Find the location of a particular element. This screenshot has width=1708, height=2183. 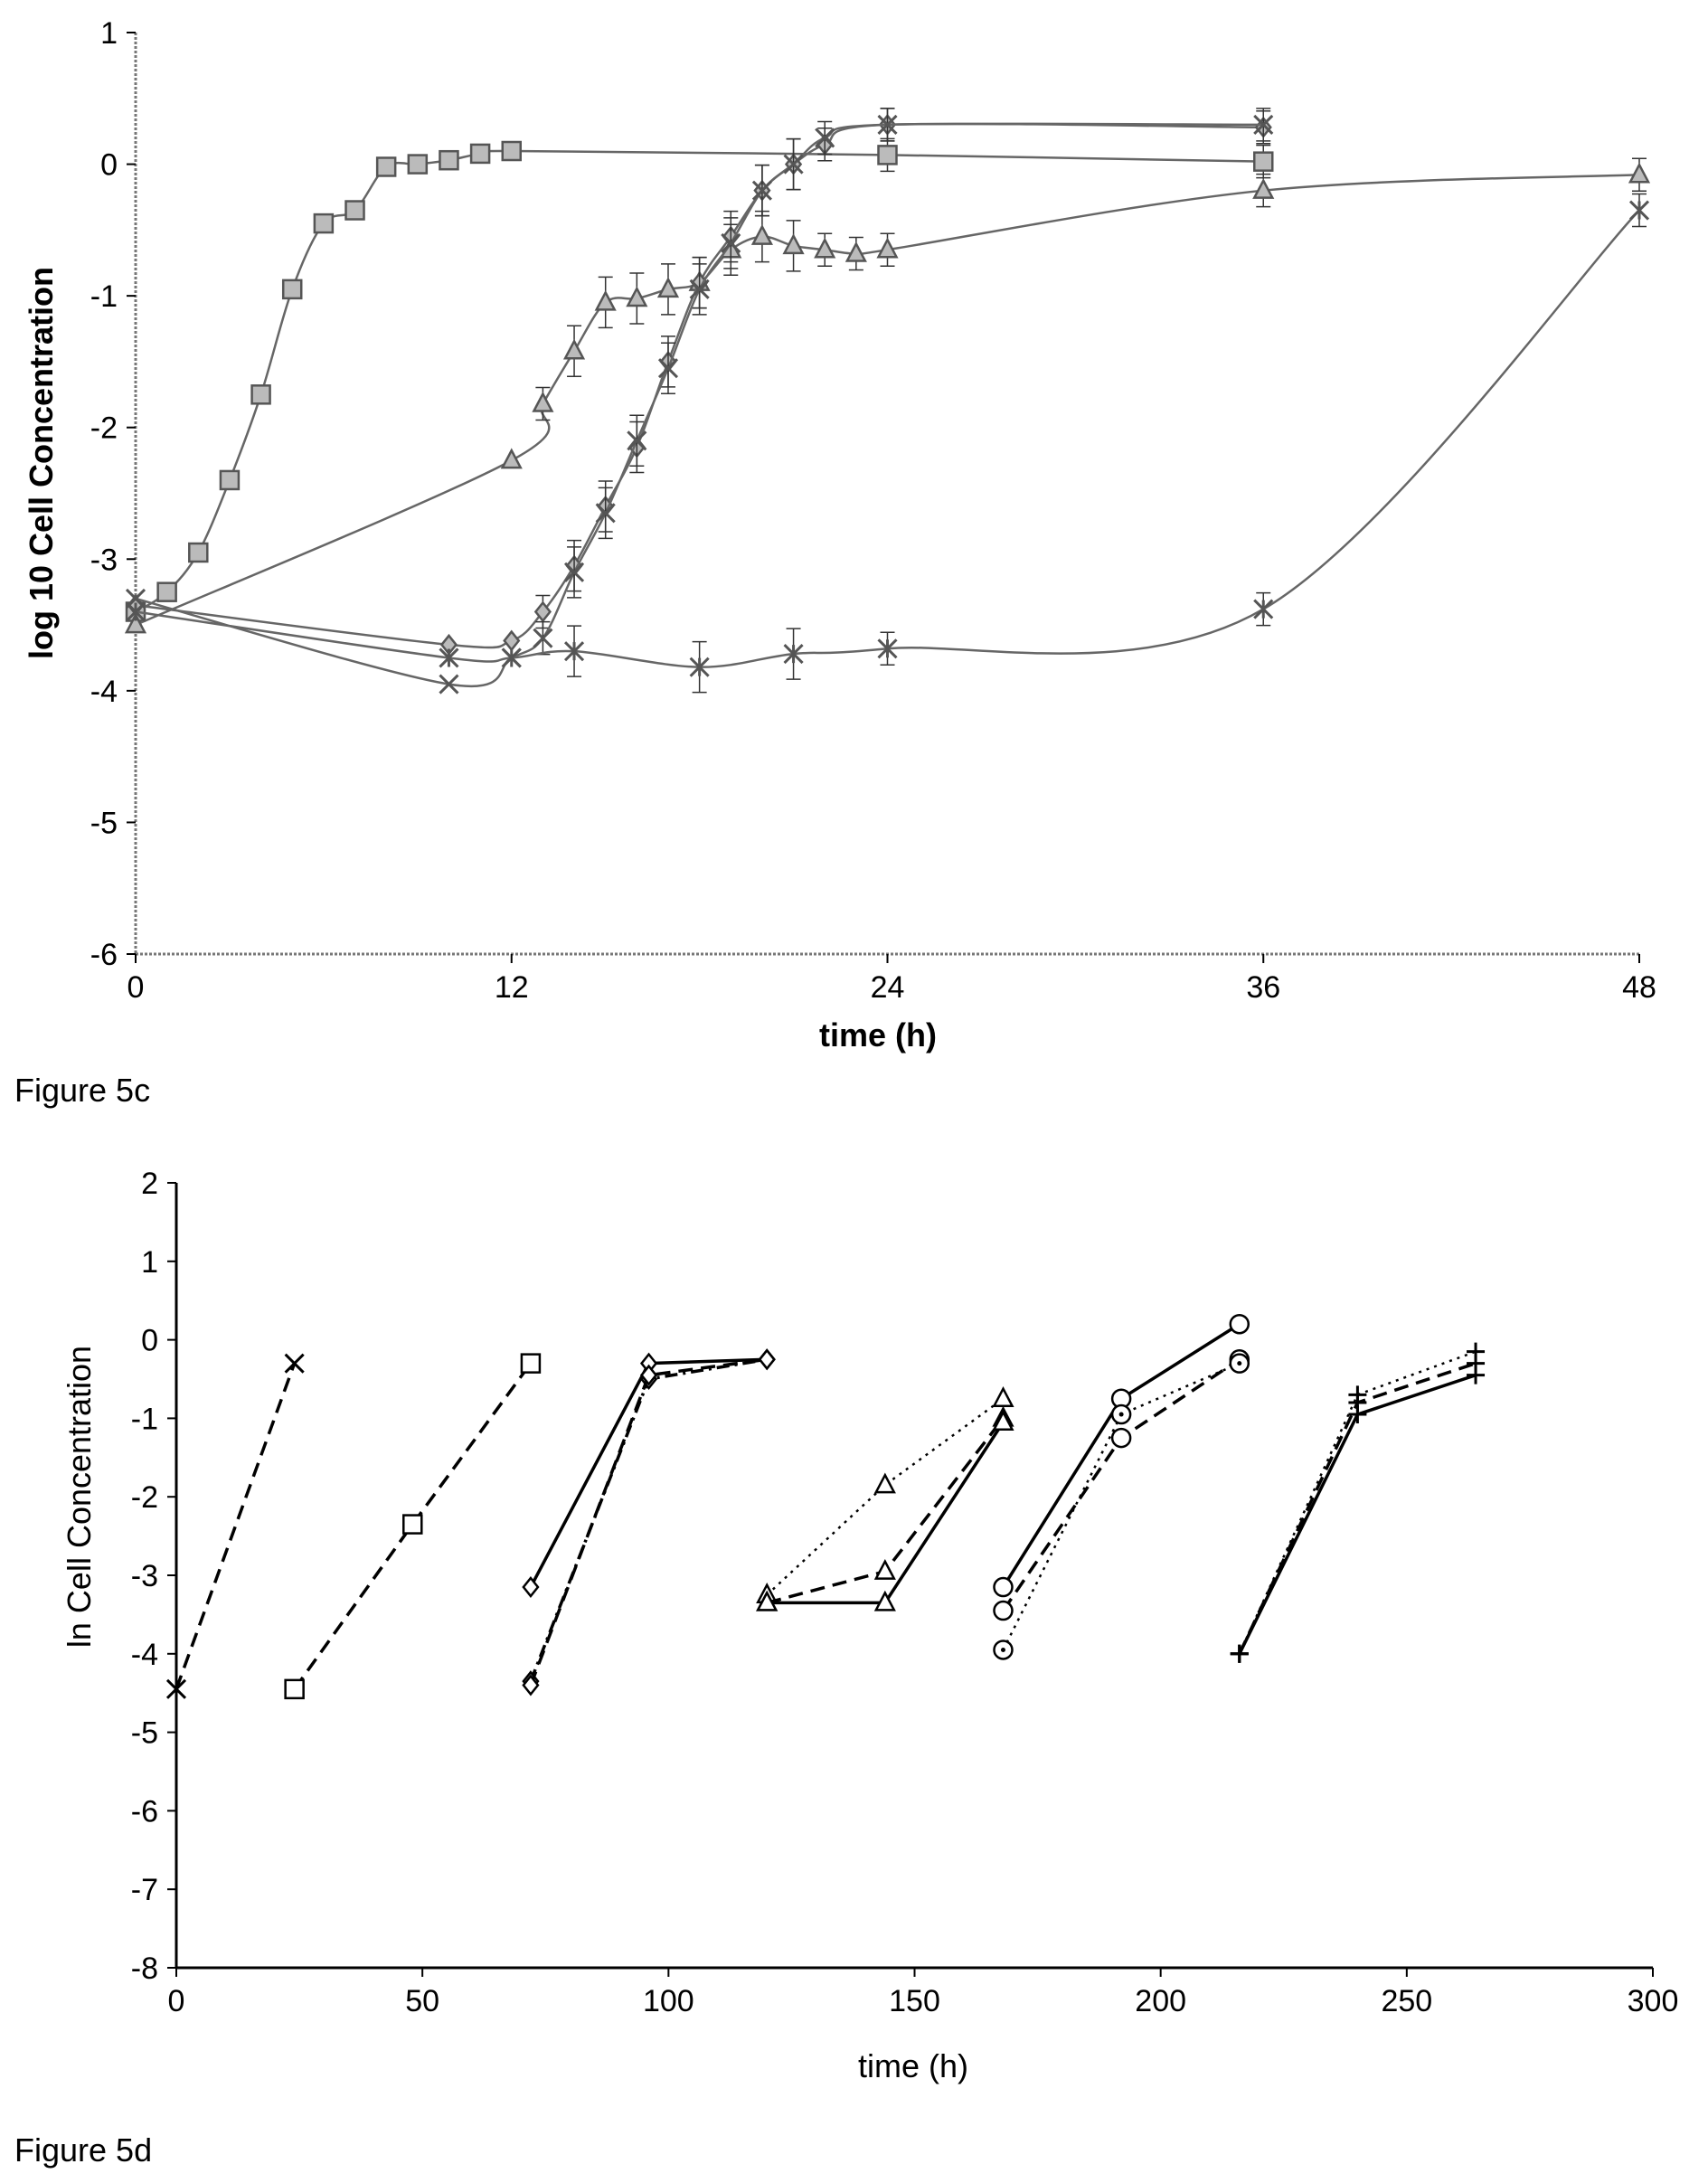

c2-y-tick-label: -7 is located at coordinates (144, 1890).